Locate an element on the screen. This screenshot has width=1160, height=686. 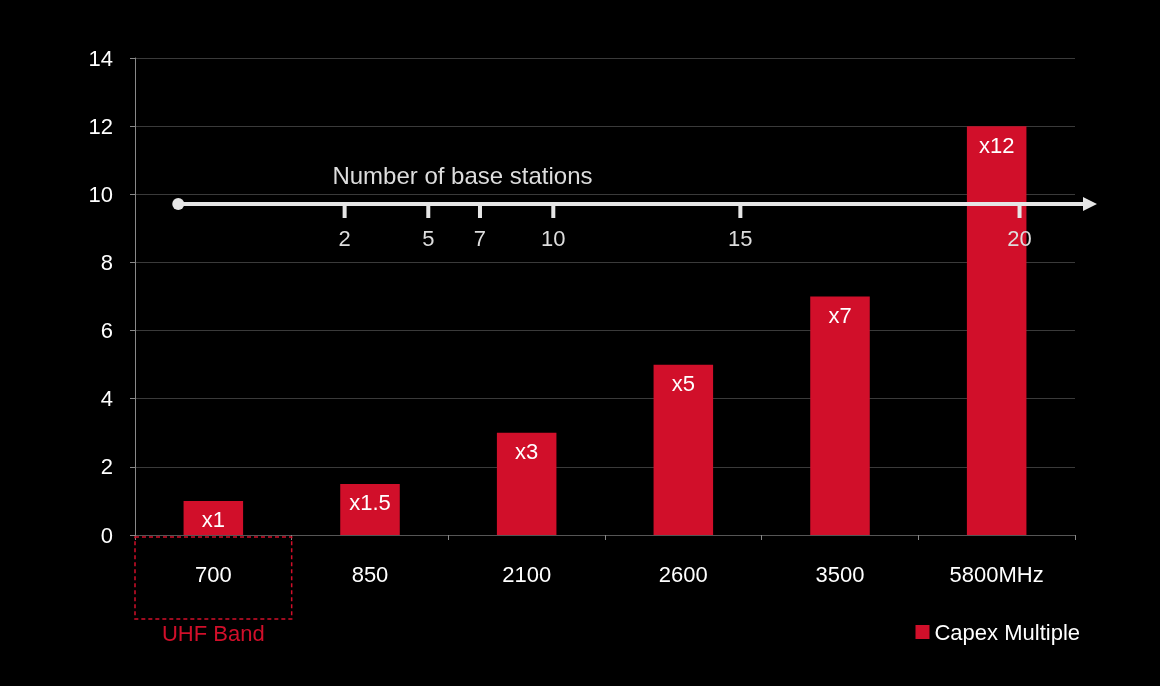
data-label: x1.5 is located at coordinates (370, 503).